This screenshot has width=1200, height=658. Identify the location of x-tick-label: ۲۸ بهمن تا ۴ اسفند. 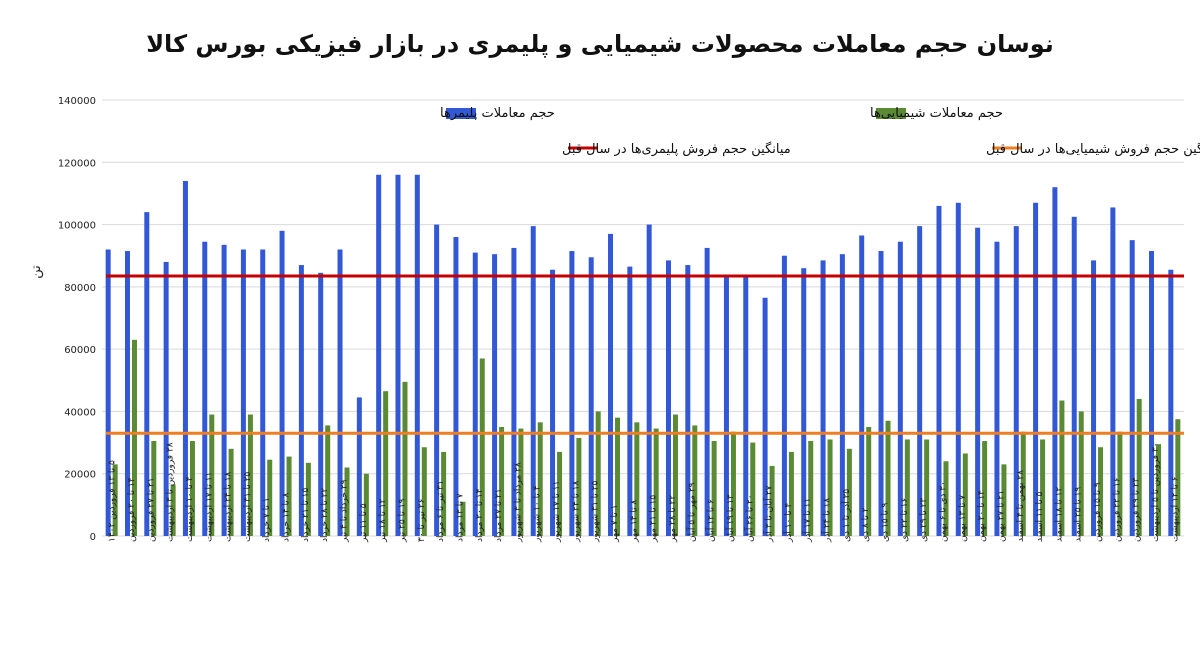
(1021, 506).